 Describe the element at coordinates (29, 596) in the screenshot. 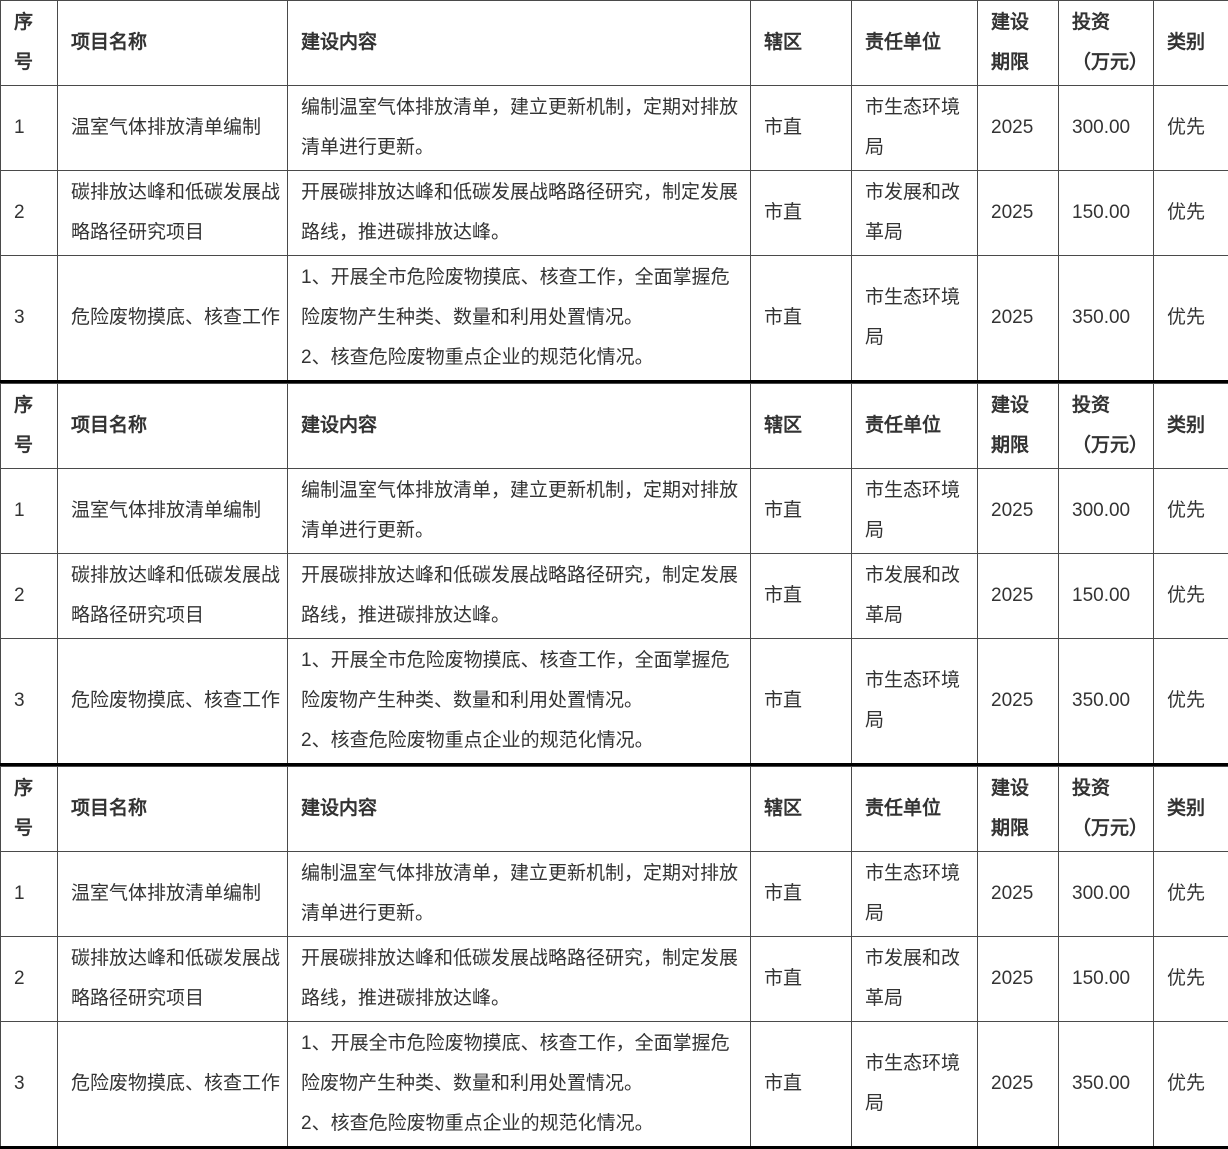

I see `cell-serial: 2` at that location.